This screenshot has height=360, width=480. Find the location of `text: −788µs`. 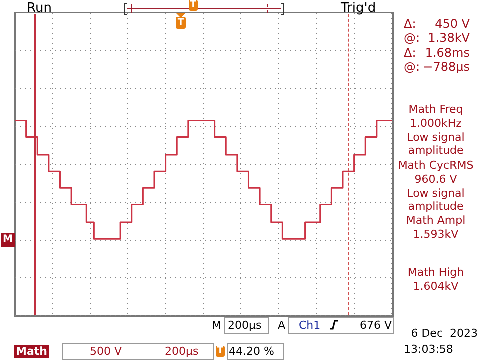

text: −788µs is located at coordinates (446, 67).